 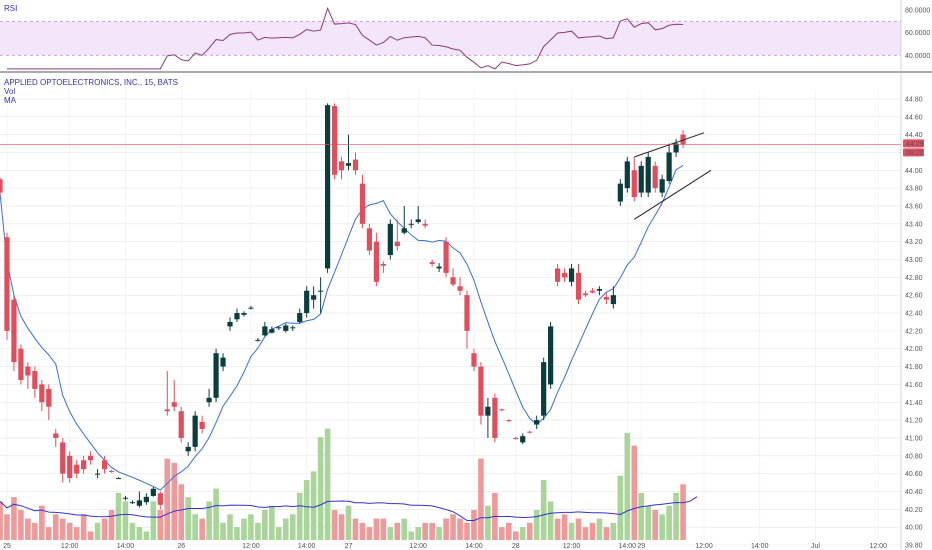 What do you see at coordinates (914, 367) in the screenshot?
I see `price-tick-label: 41.80` at bounding box center [914, 367].